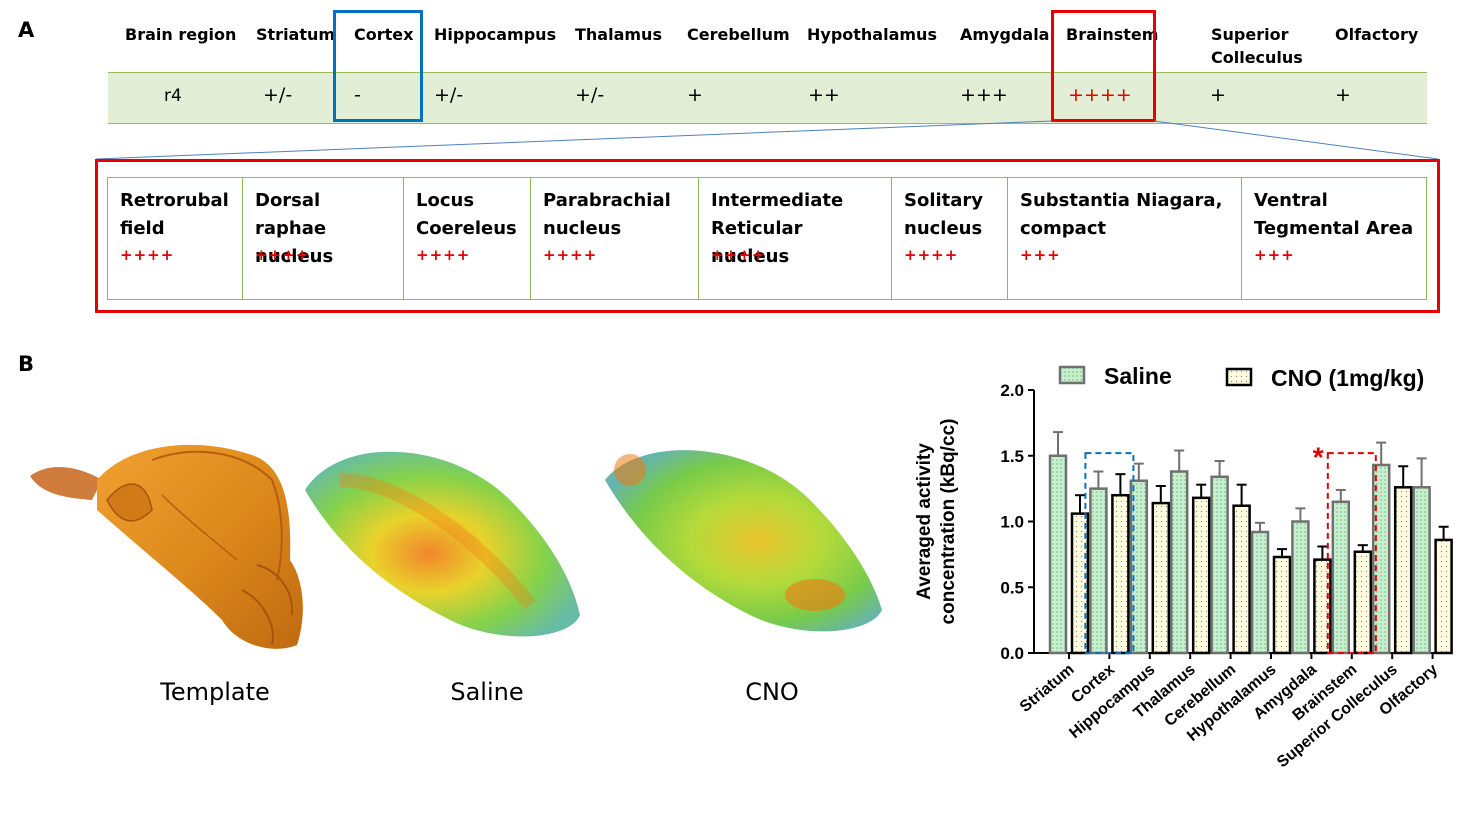  Describe the element at coordinates (26, 30) in the screenshot. I see `panel-a-label: A` at that location.